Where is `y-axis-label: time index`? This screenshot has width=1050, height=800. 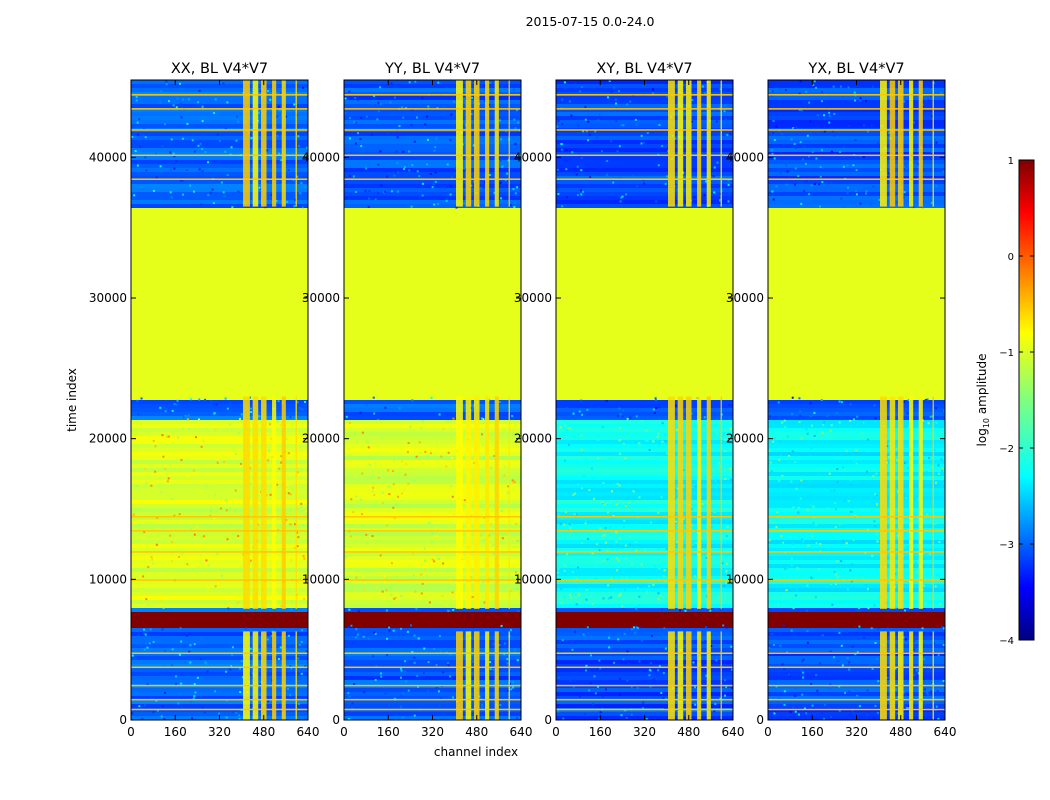 y-axis-label: time index is located at coordinates (72, 400).